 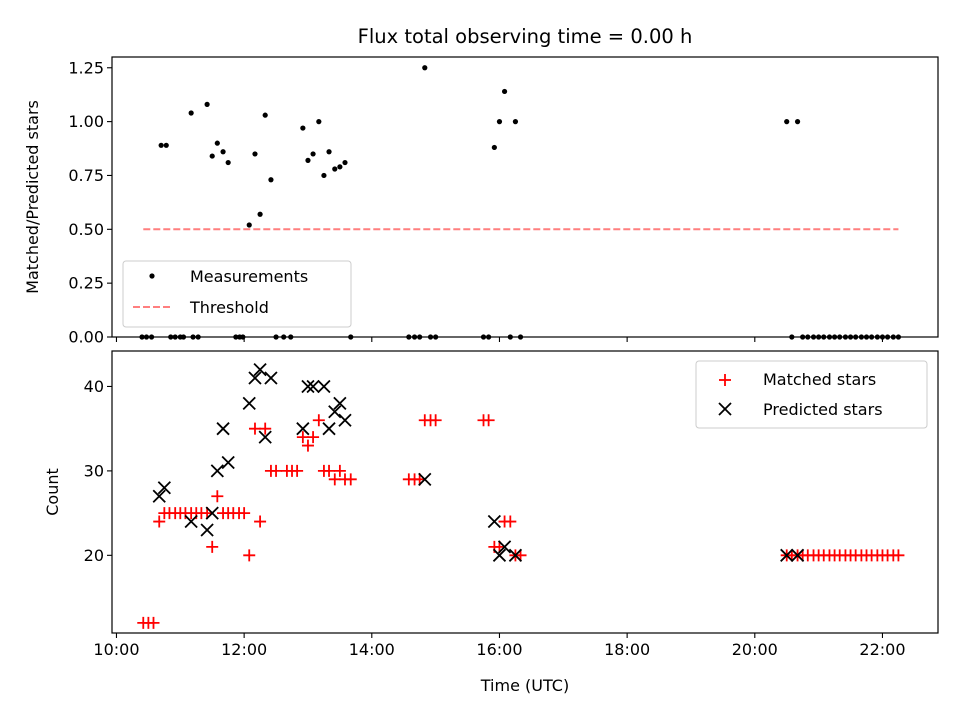 I want to click on count-y-tick-label: 30, so click(x=94, y=470).